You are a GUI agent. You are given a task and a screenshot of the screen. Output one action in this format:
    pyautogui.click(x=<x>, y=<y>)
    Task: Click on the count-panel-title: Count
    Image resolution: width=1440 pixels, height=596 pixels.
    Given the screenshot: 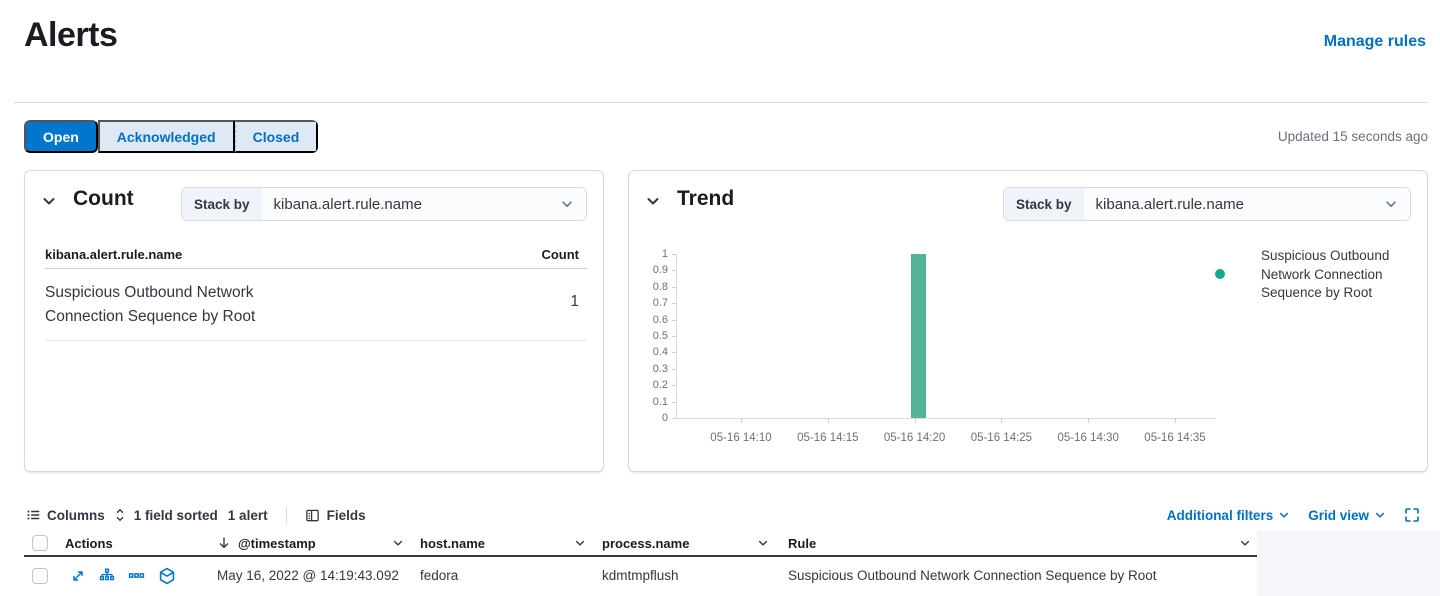 What is the action you would take?
    pyautogui.click(x=103, y=198)
    